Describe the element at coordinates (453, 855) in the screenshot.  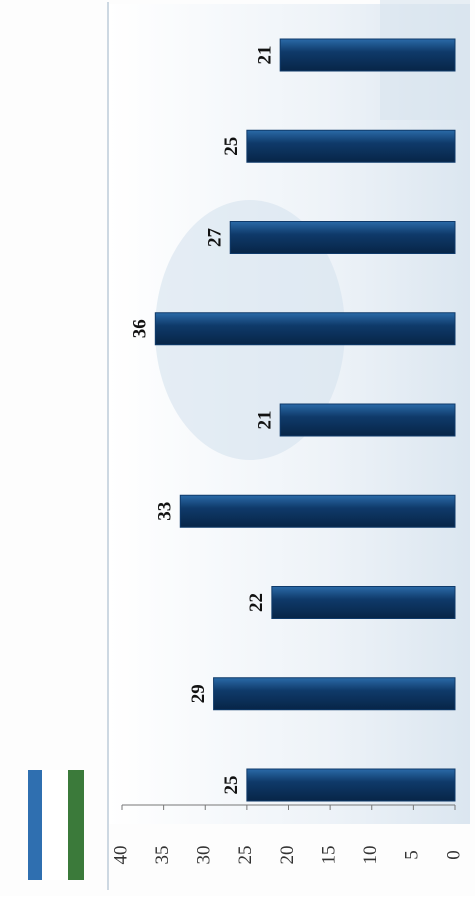
I see `tick-label: 0` at that location.